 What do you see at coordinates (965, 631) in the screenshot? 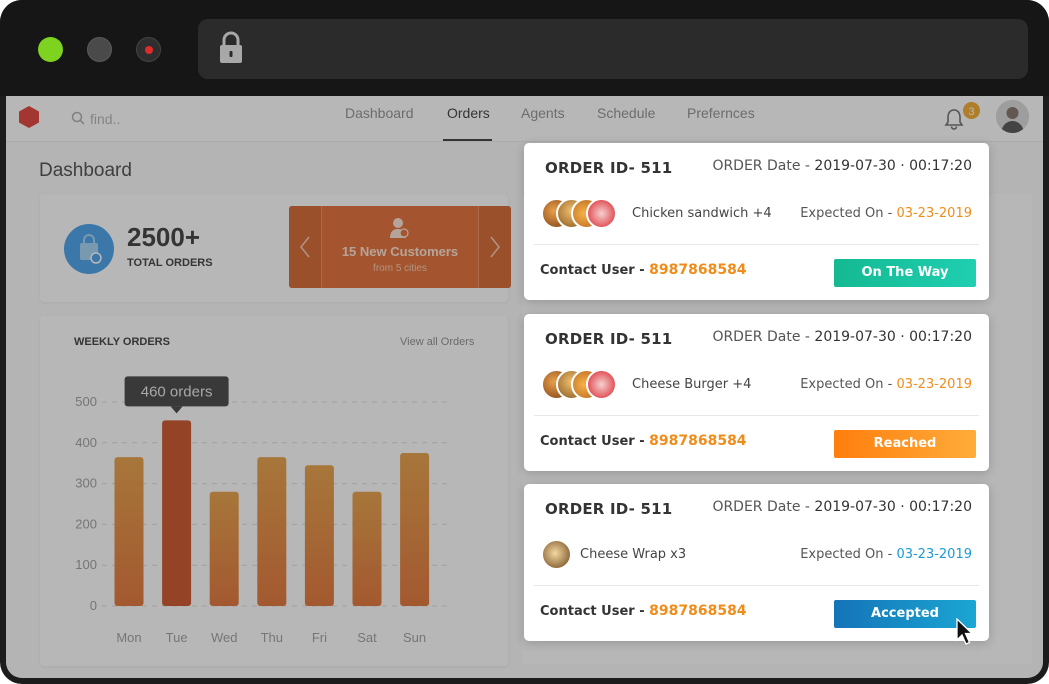
I see `mouse-cursor-icon` at bounding box center [965, 631].